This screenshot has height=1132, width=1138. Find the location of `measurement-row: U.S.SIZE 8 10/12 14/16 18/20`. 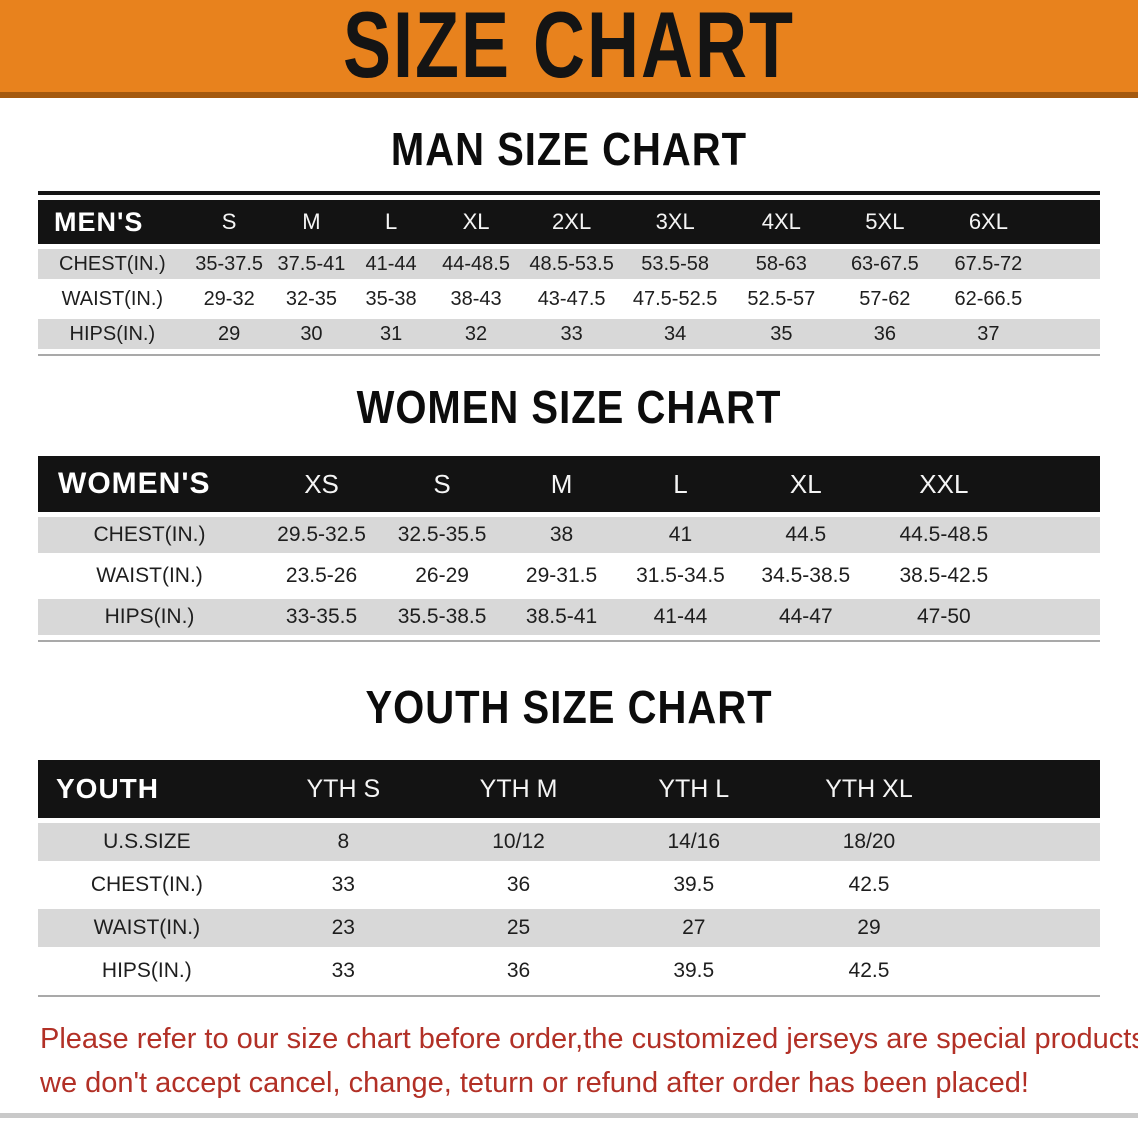

measurement-row: U.S.SIZE 8 10/12 14/16 18/20 is located at coordinates (569, 842).